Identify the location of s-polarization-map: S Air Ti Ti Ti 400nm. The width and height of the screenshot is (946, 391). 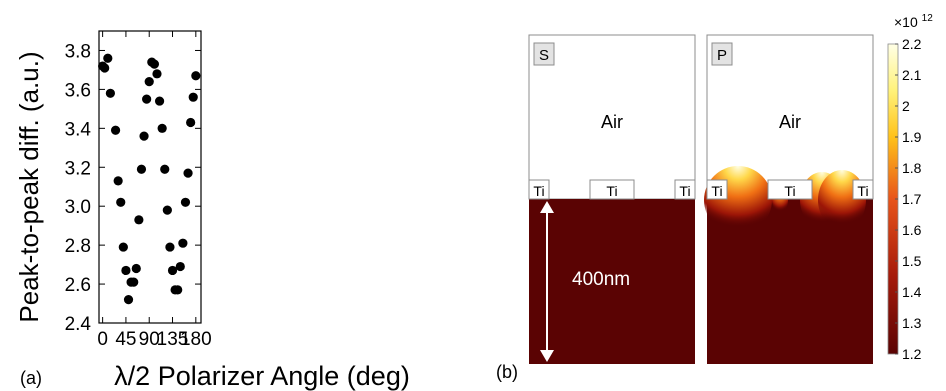
(612, 199).